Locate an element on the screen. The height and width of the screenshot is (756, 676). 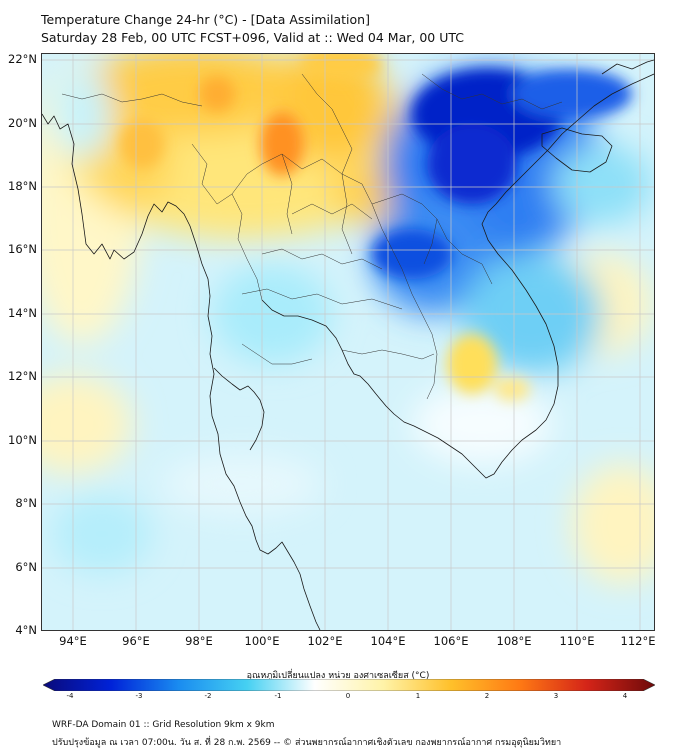
lat-label: 16°N is located at coordinates (22, 249).